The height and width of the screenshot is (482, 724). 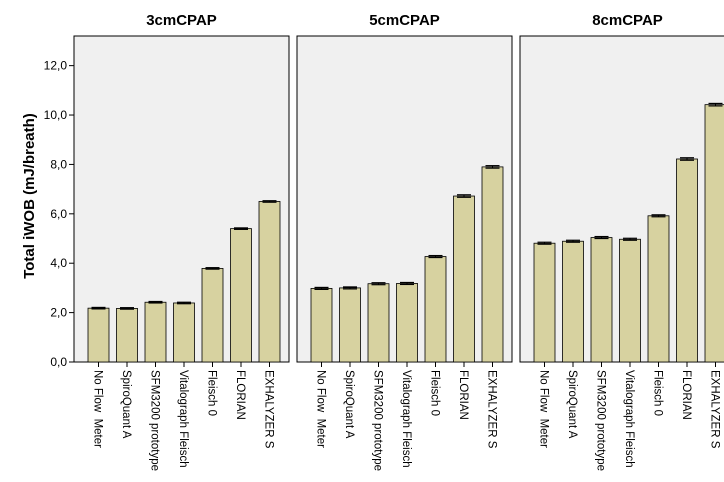 I want to click on y-tick-label: 6,0, so click(x=58, y=214).